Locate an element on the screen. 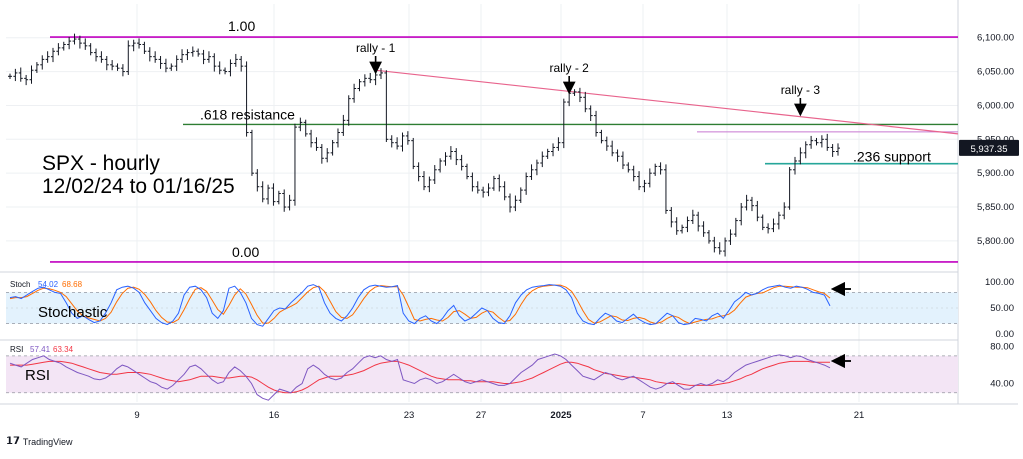  stoch-axis-tick: 50.00 is located at coordinates (1002, 308).